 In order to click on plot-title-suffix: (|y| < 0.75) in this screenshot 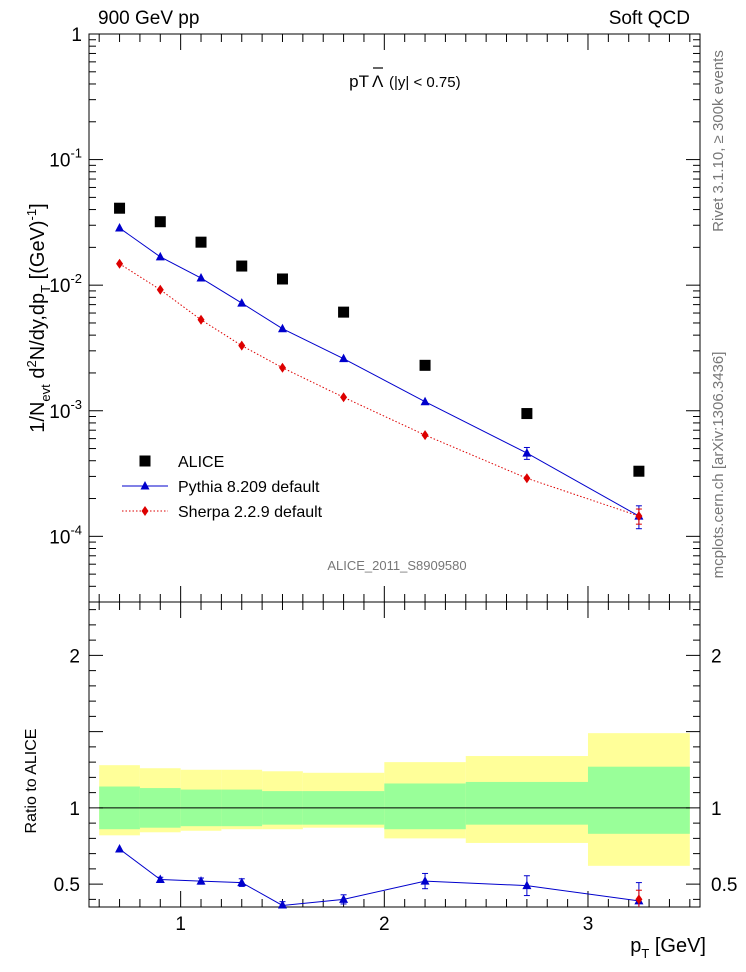, I will do `click(425, 82)`.